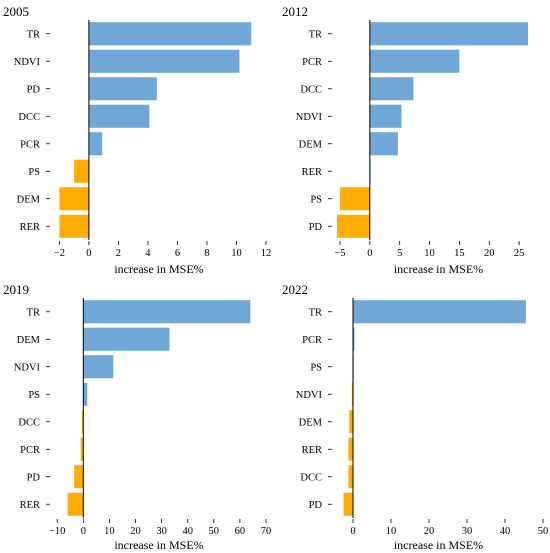 This screenshot has width=550, height=553. What do you see at coordinates (266, 531) in the screenshot?
I see `x-tick-label: 70` at bounding box center [266, 531].